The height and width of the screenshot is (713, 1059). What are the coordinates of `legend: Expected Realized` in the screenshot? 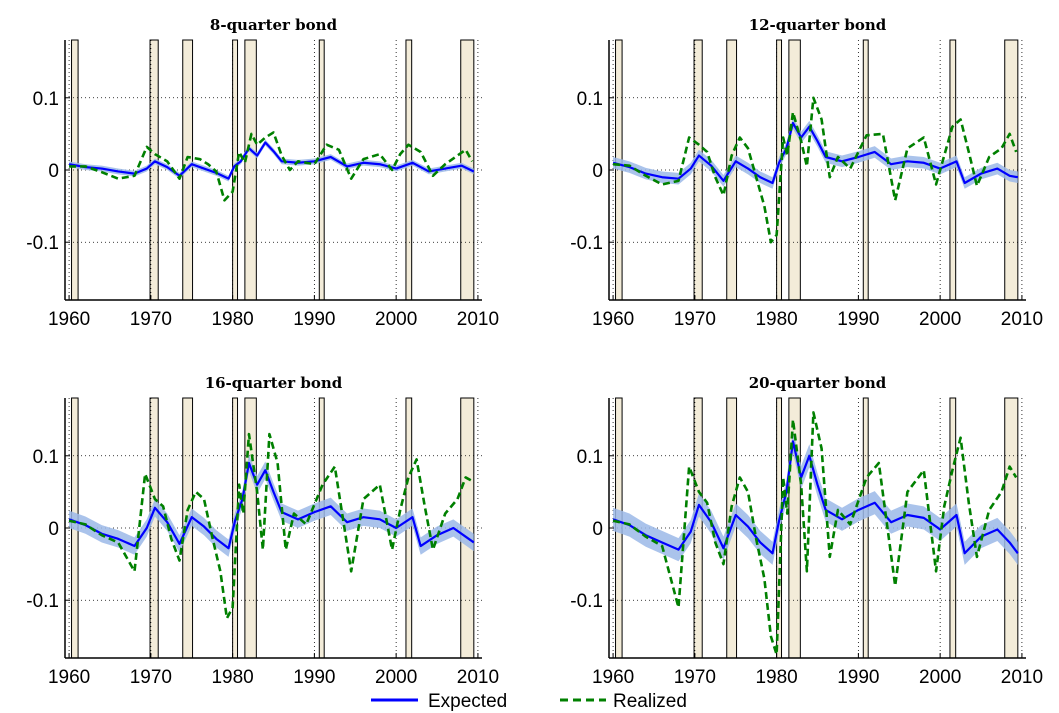 It's located at (529, 701).